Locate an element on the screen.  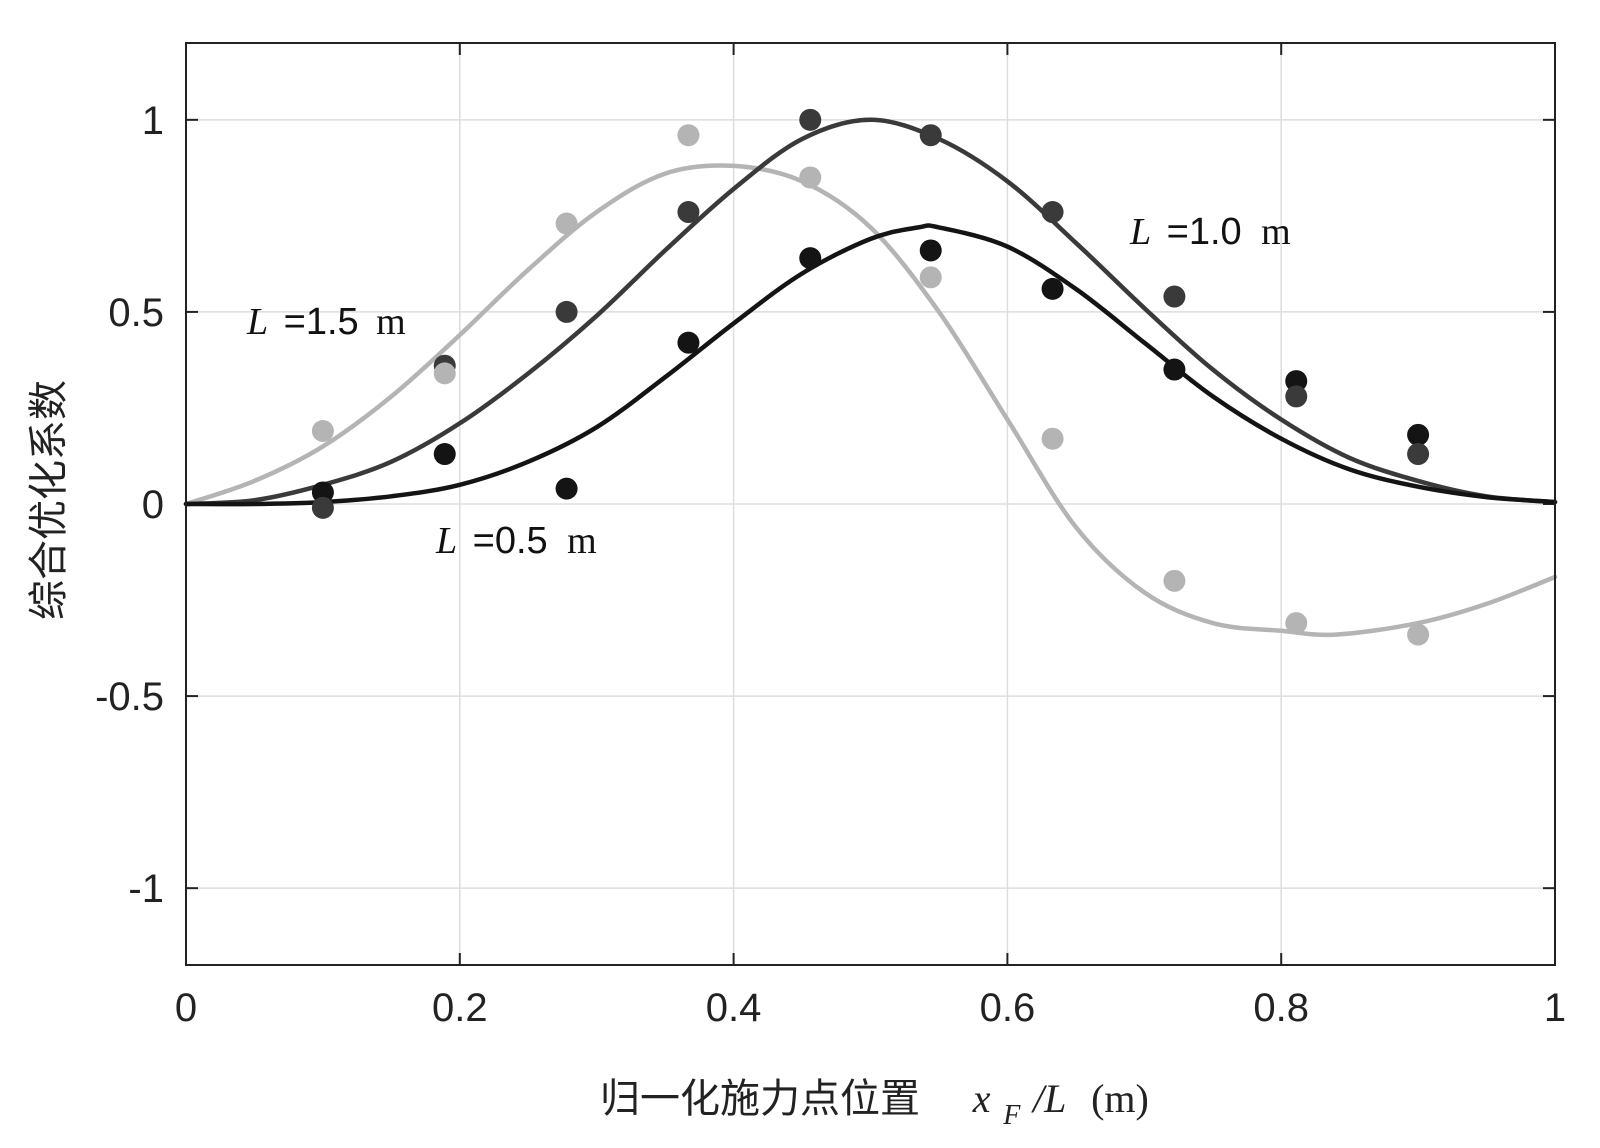
x-tick-label: 0.4 is located at coordinates (734, 1008).